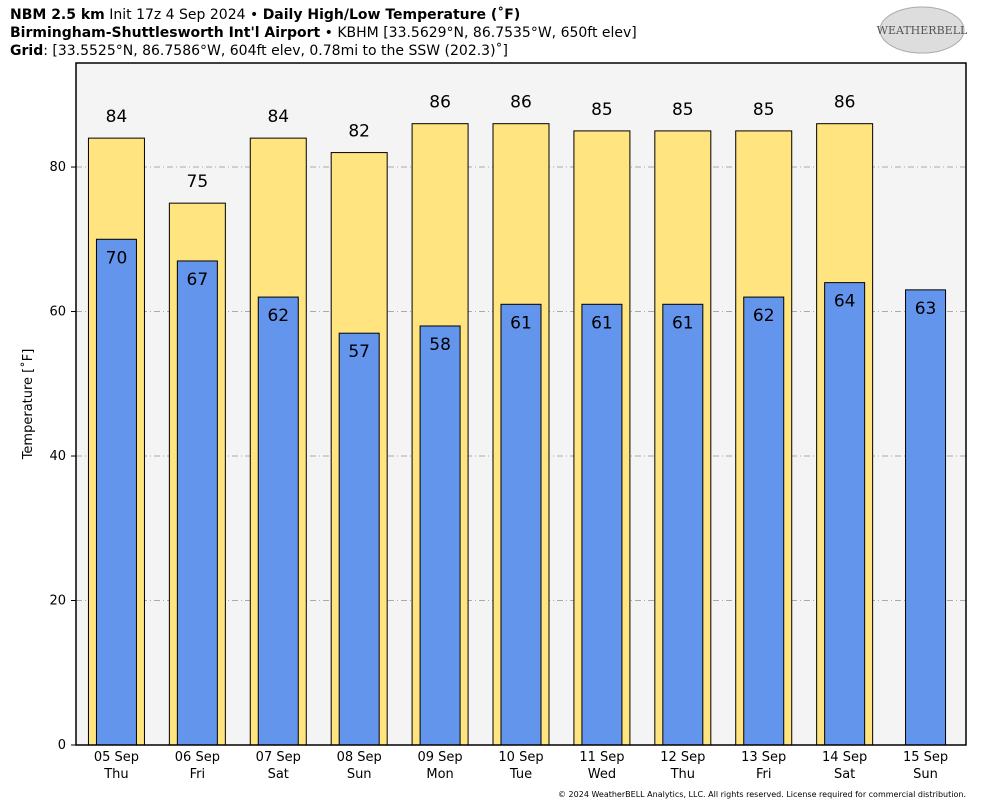 This screenshot has height=808, width=984. I want to click on station: Birmingham-Shuttlesworth Int'l Airport, so click(165, 33).